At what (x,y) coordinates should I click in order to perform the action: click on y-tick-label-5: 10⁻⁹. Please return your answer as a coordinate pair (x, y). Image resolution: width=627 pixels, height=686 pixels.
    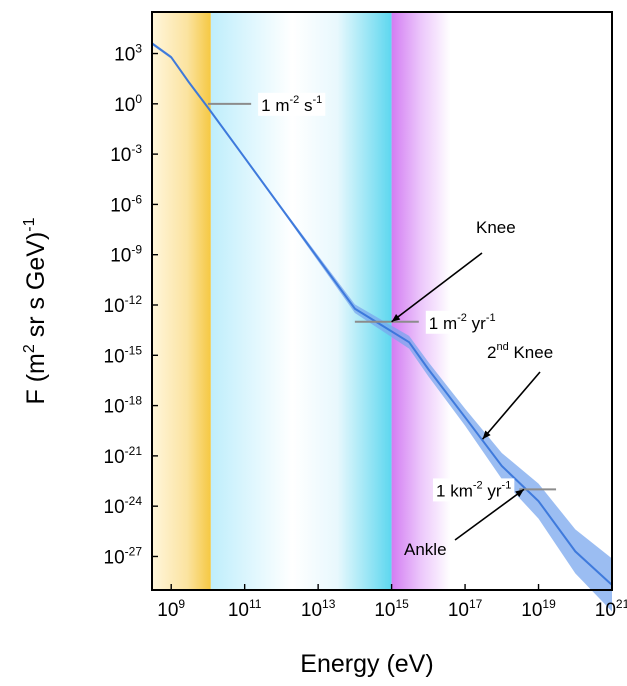
    Looking at the image, I should click on (126, 255).